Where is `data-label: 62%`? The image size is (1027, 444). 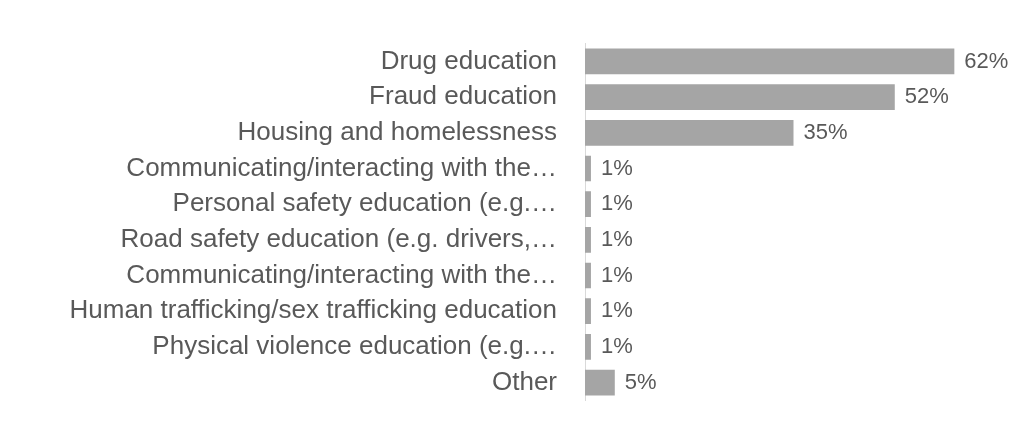 data-label: 62% is located at coordinates (986, 60).